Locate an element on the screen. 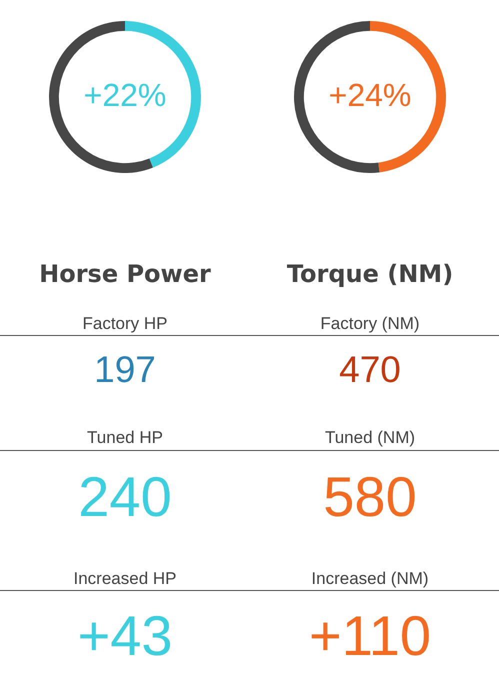 The image size is (499, 688). category-label: Increased (NM) is located at coordinates (370, 578).